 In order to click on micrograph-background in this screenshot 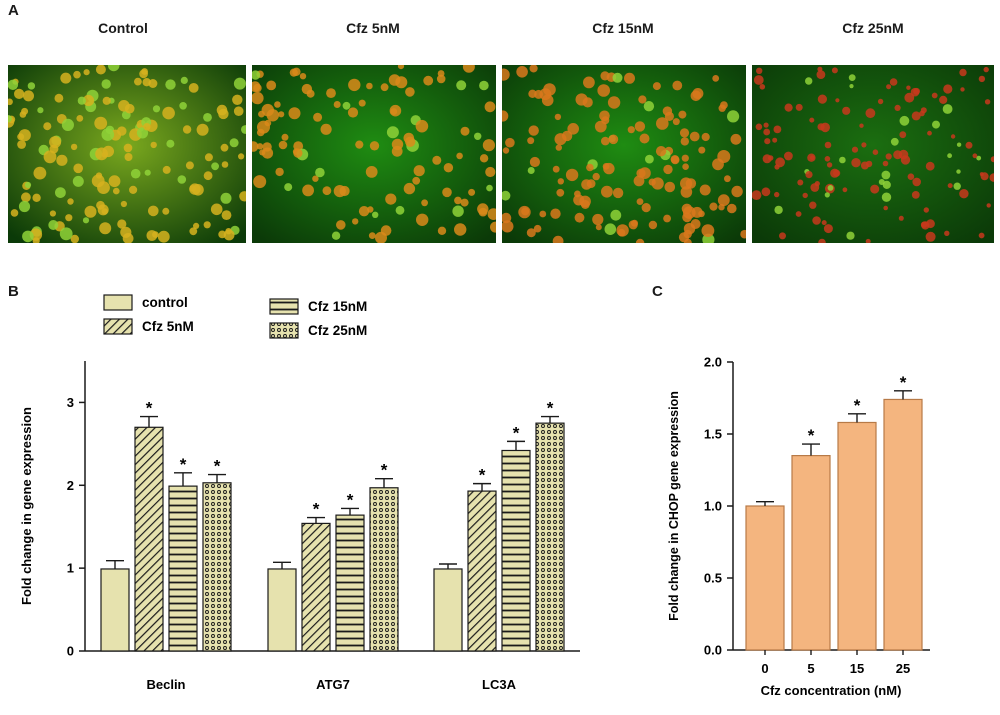, I will do `click(873, 154)`.